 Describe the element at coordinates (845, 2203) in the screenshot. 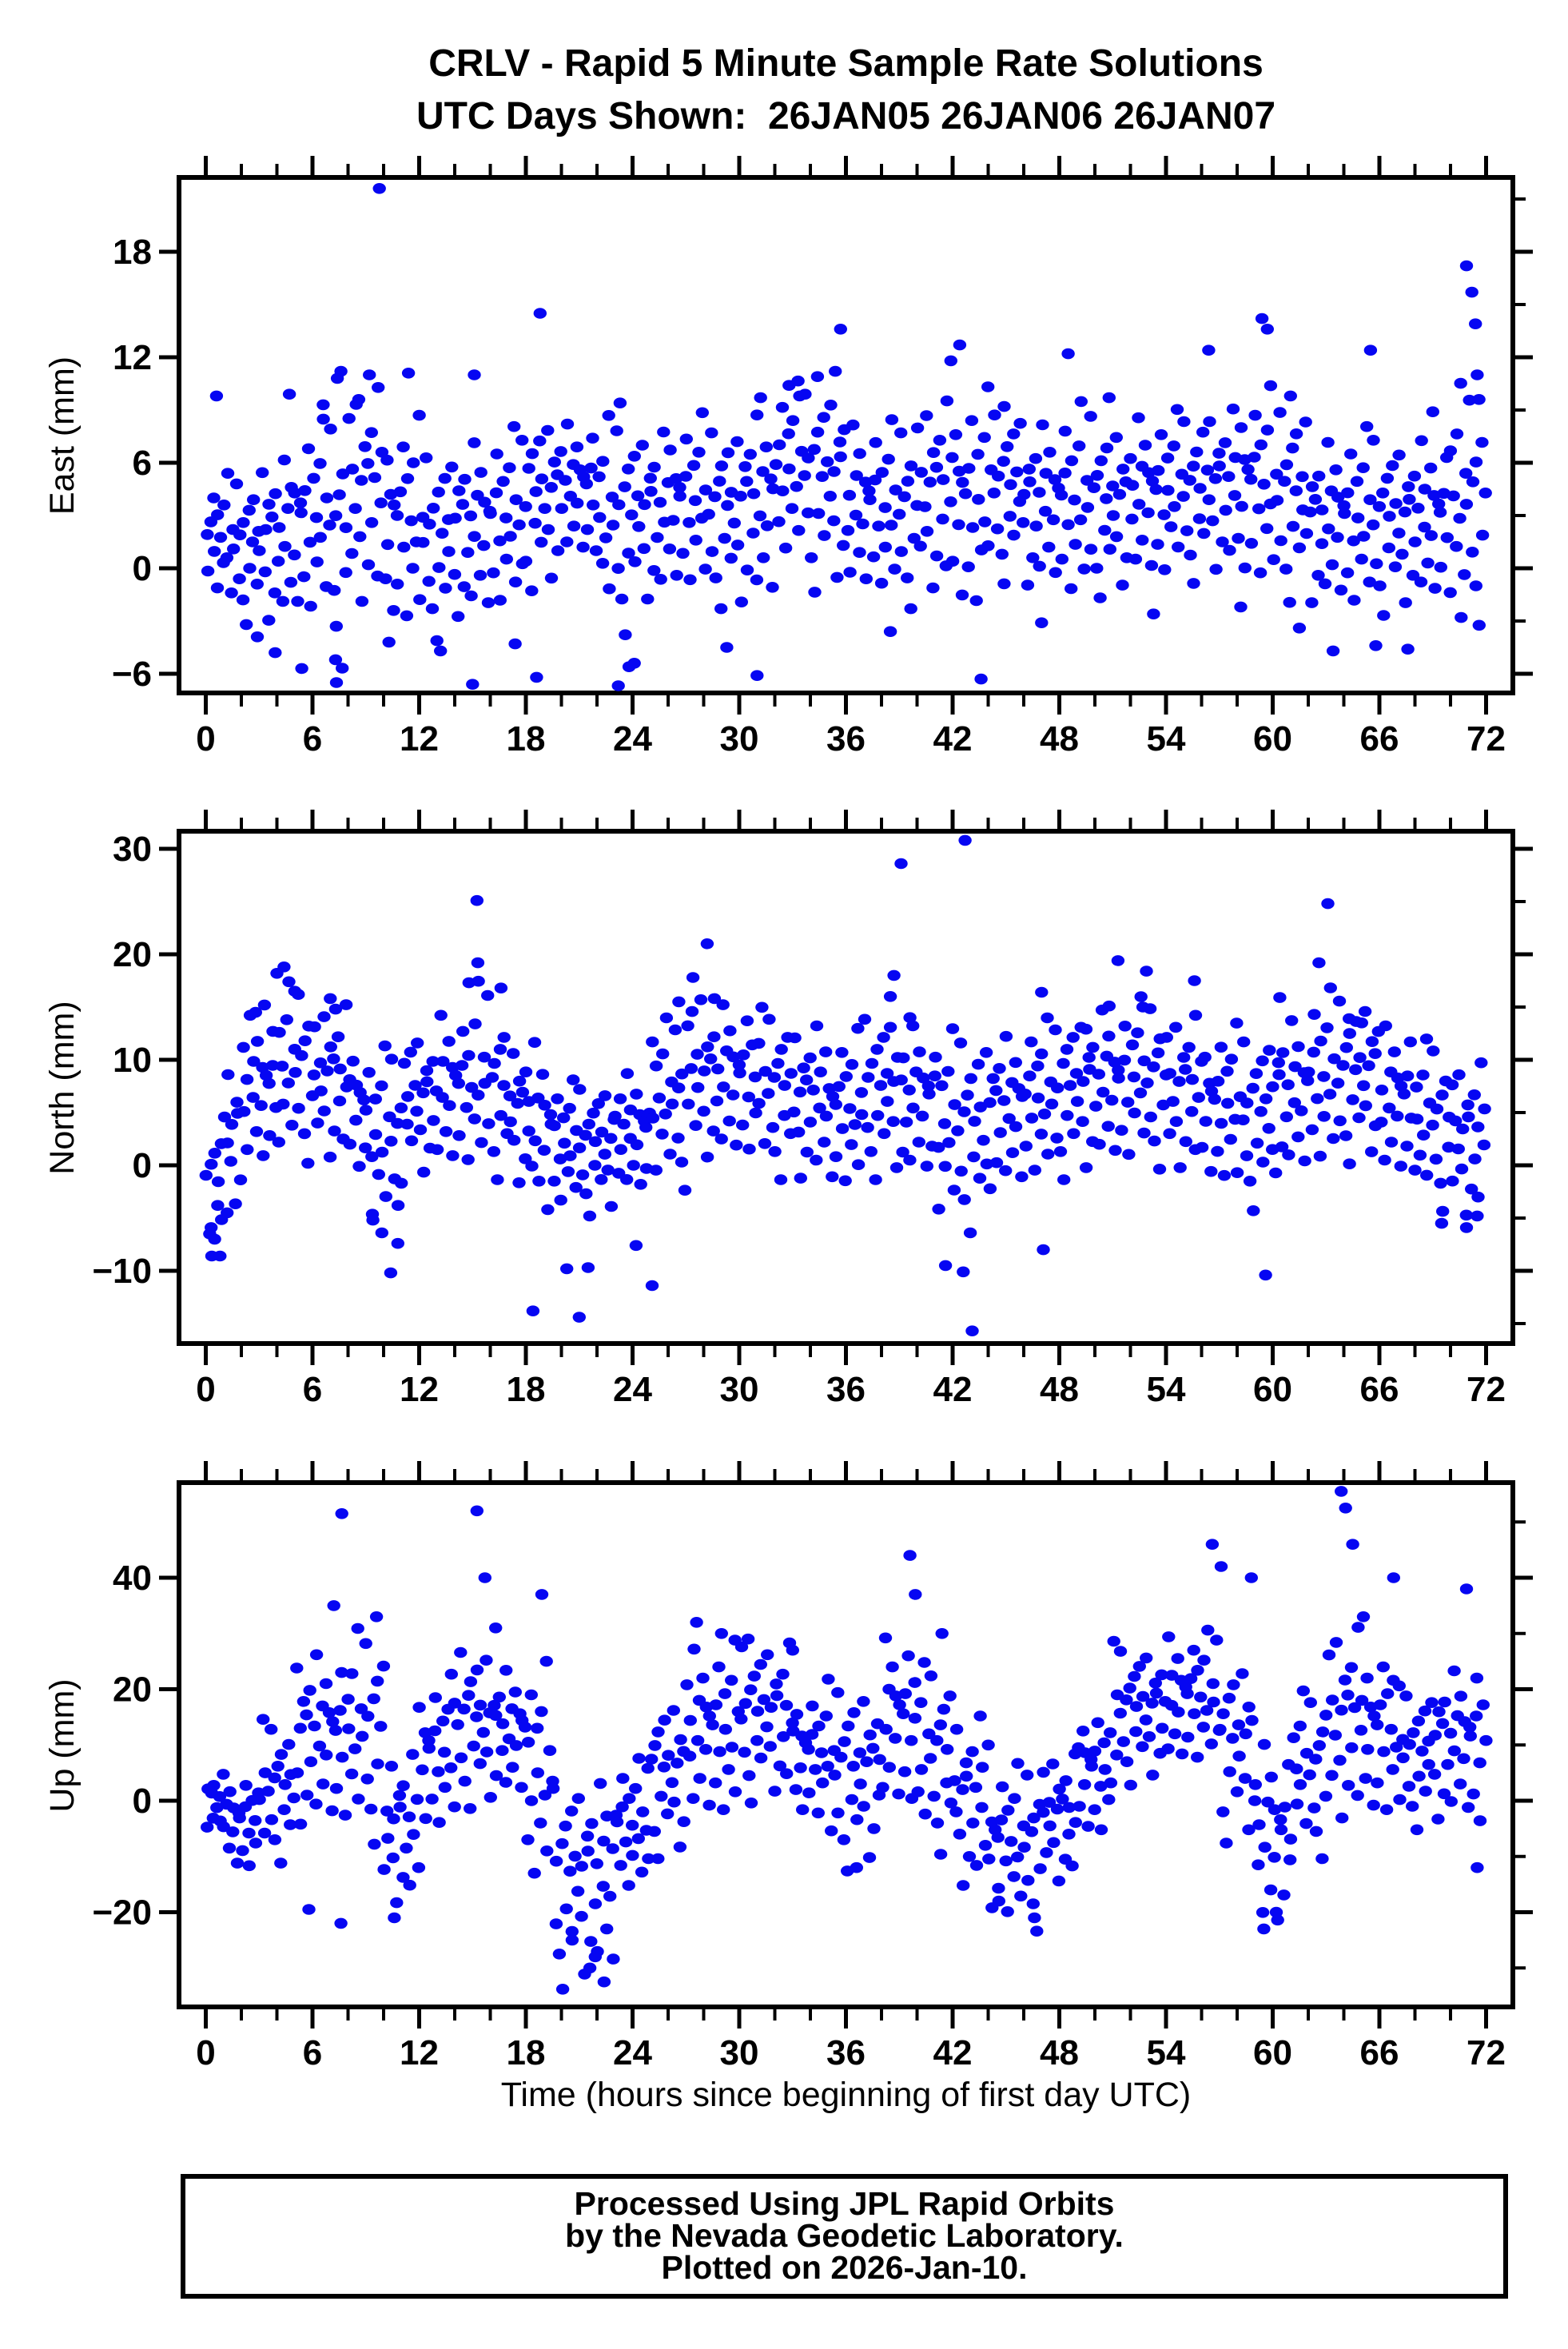

I see `footer-line-1: Processed Using JPL Rapid Orbits` at that location.